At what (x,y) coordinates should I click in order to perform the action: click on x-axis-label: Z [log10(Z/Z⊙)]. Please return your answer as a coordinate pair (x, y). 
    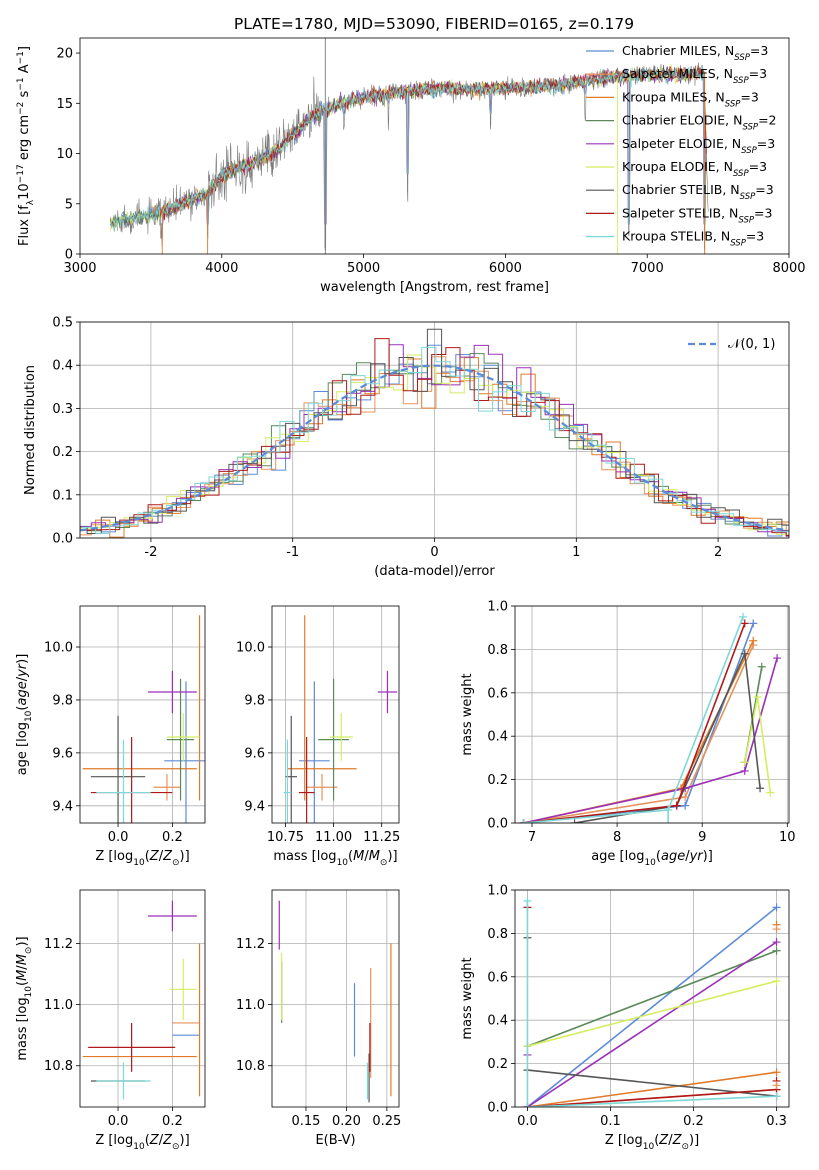
    Looking at the image, I should click on (652, 1142).